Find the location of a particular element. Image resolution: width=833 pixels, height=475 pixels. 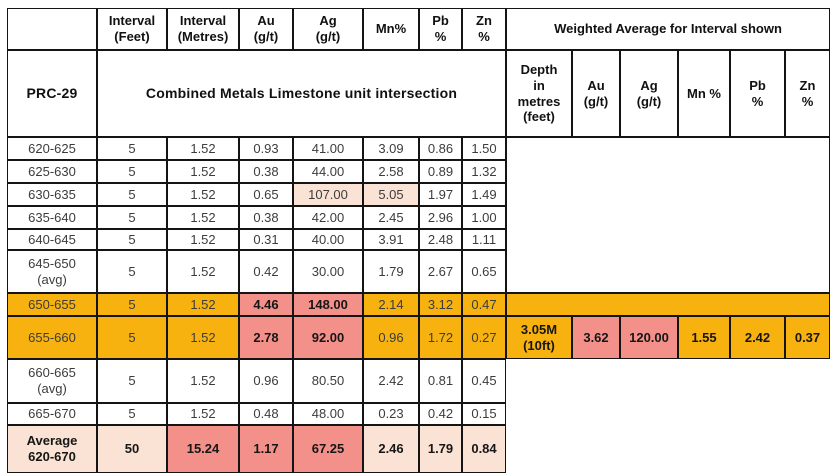

header-ag: Ag (g/t) is located at coordinates (328, 29).